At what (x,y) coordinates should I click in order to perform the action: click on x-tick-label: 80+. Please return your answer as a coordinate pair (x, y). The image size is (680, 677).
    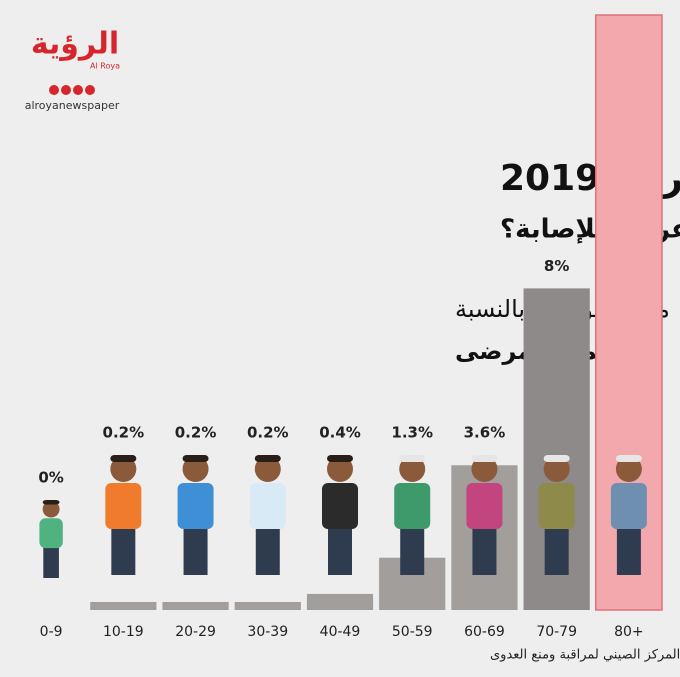
    Looking at the image, I should click on (629, 632).